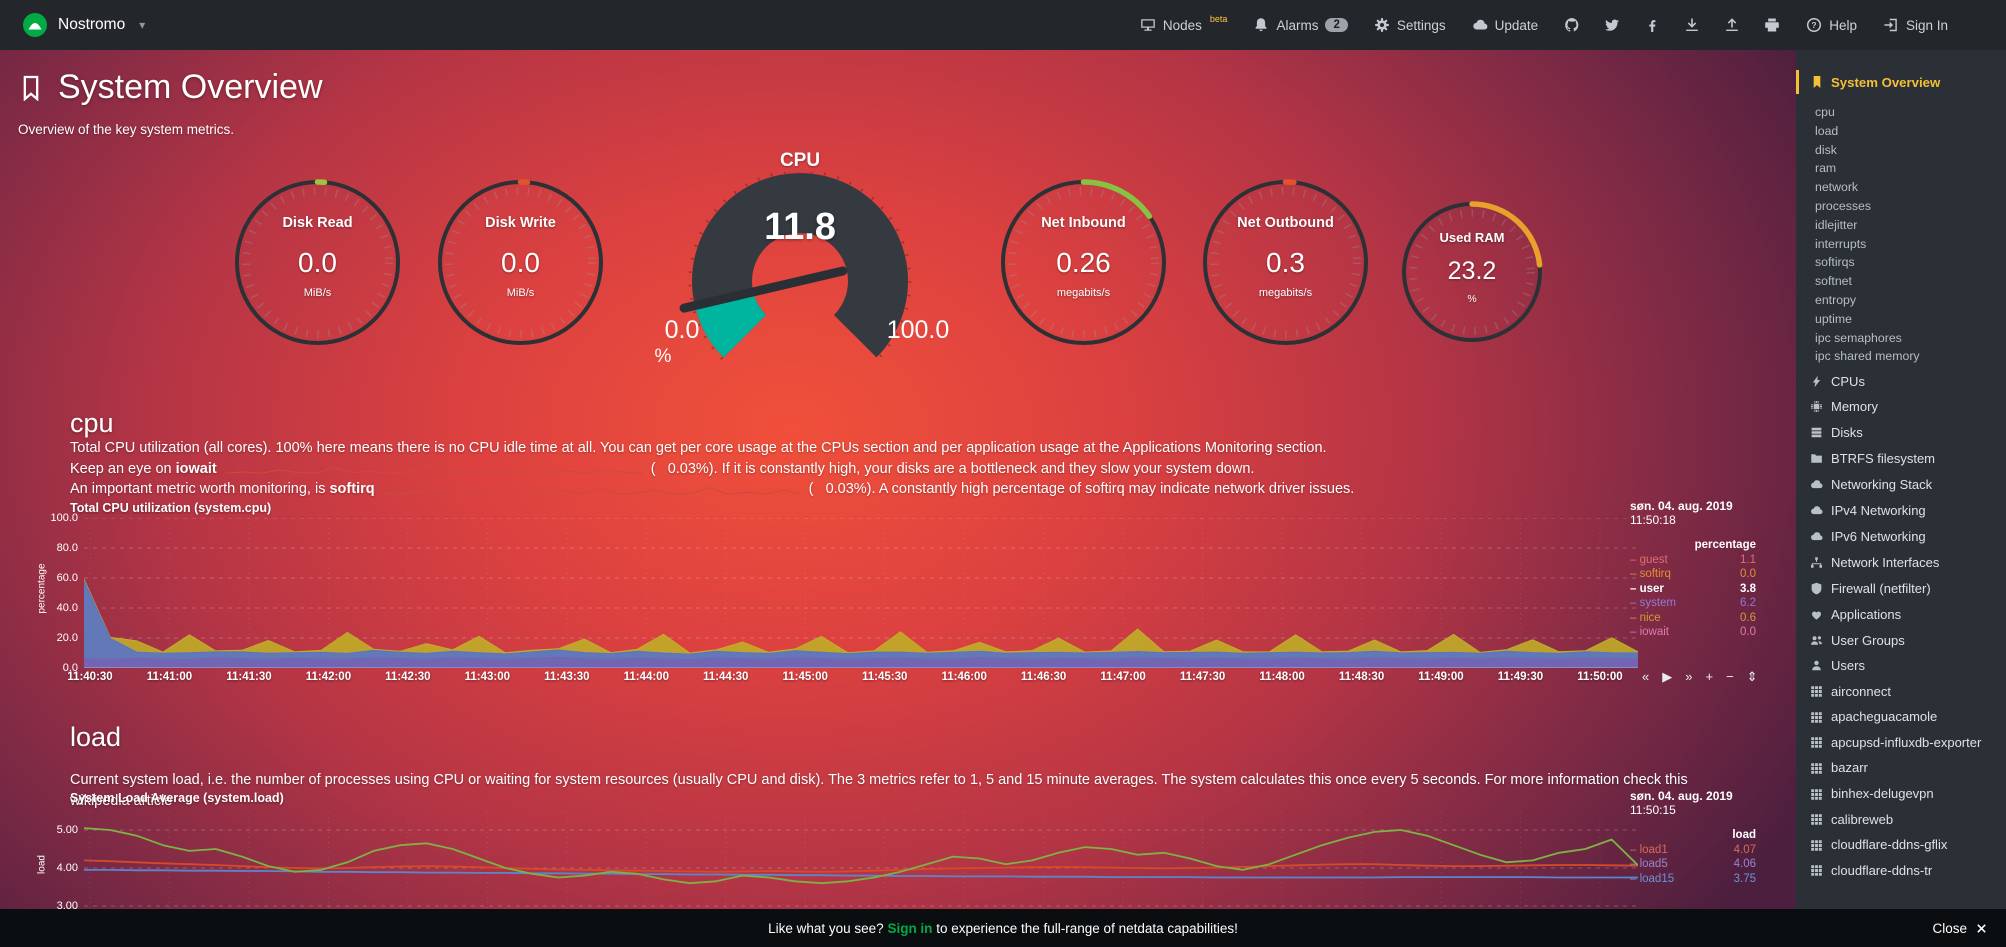 The width and height of the screenshot is (2006, 947). I want to click on sidebar-item-network: network, so click(1837, 187).